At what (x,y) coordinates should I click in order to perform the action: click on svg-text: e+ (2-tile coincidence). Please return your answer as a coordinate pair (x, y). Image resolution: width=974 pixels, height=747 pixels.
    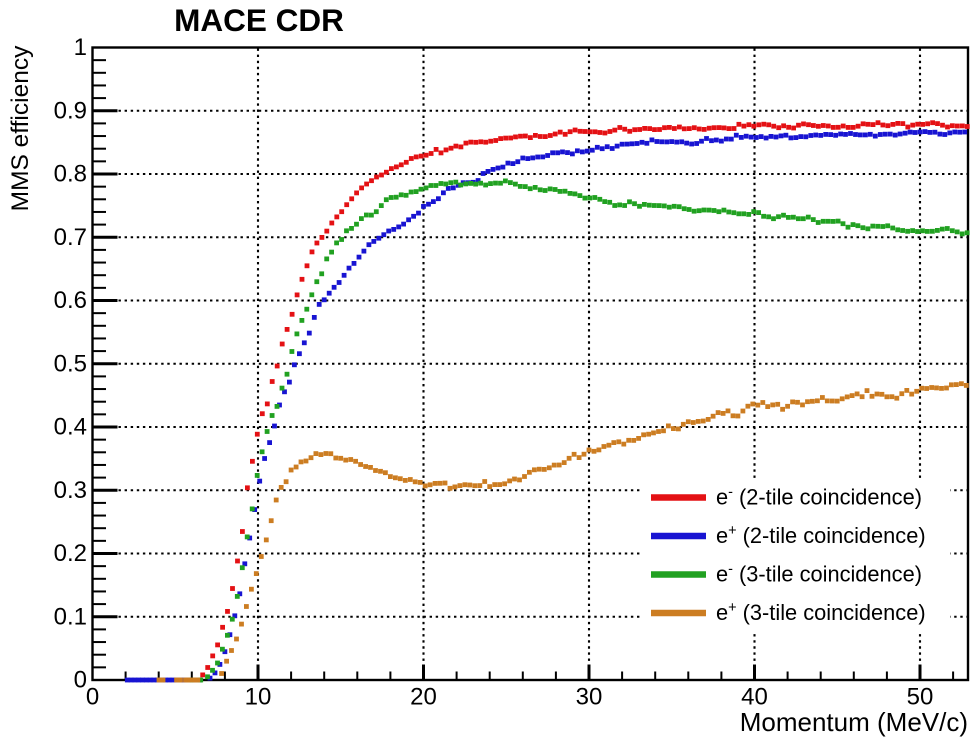
    Looking at the image, I should click on (821, 535).